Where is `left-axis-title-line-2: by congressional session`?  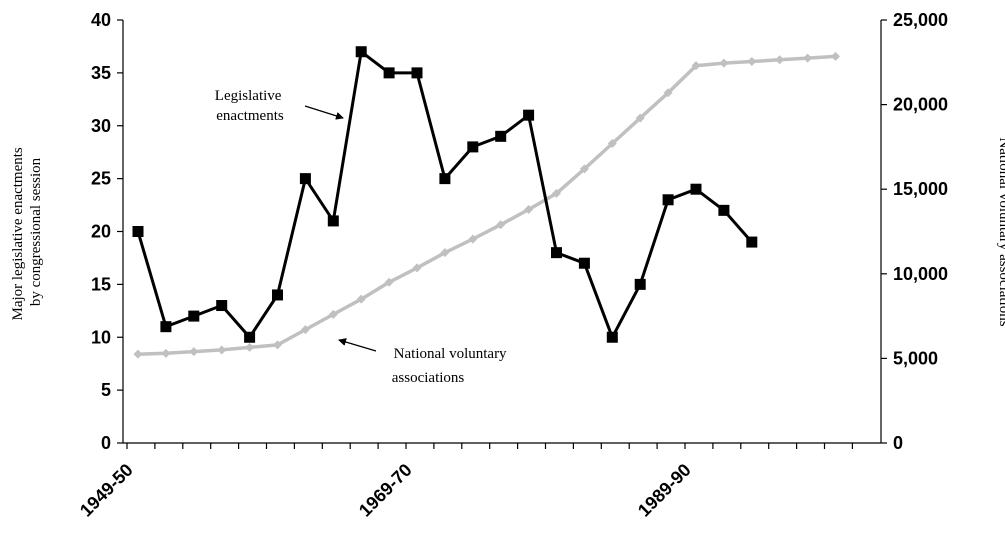
left-axis-title-line-2: by congressional session is located at coordinates (36, 231).